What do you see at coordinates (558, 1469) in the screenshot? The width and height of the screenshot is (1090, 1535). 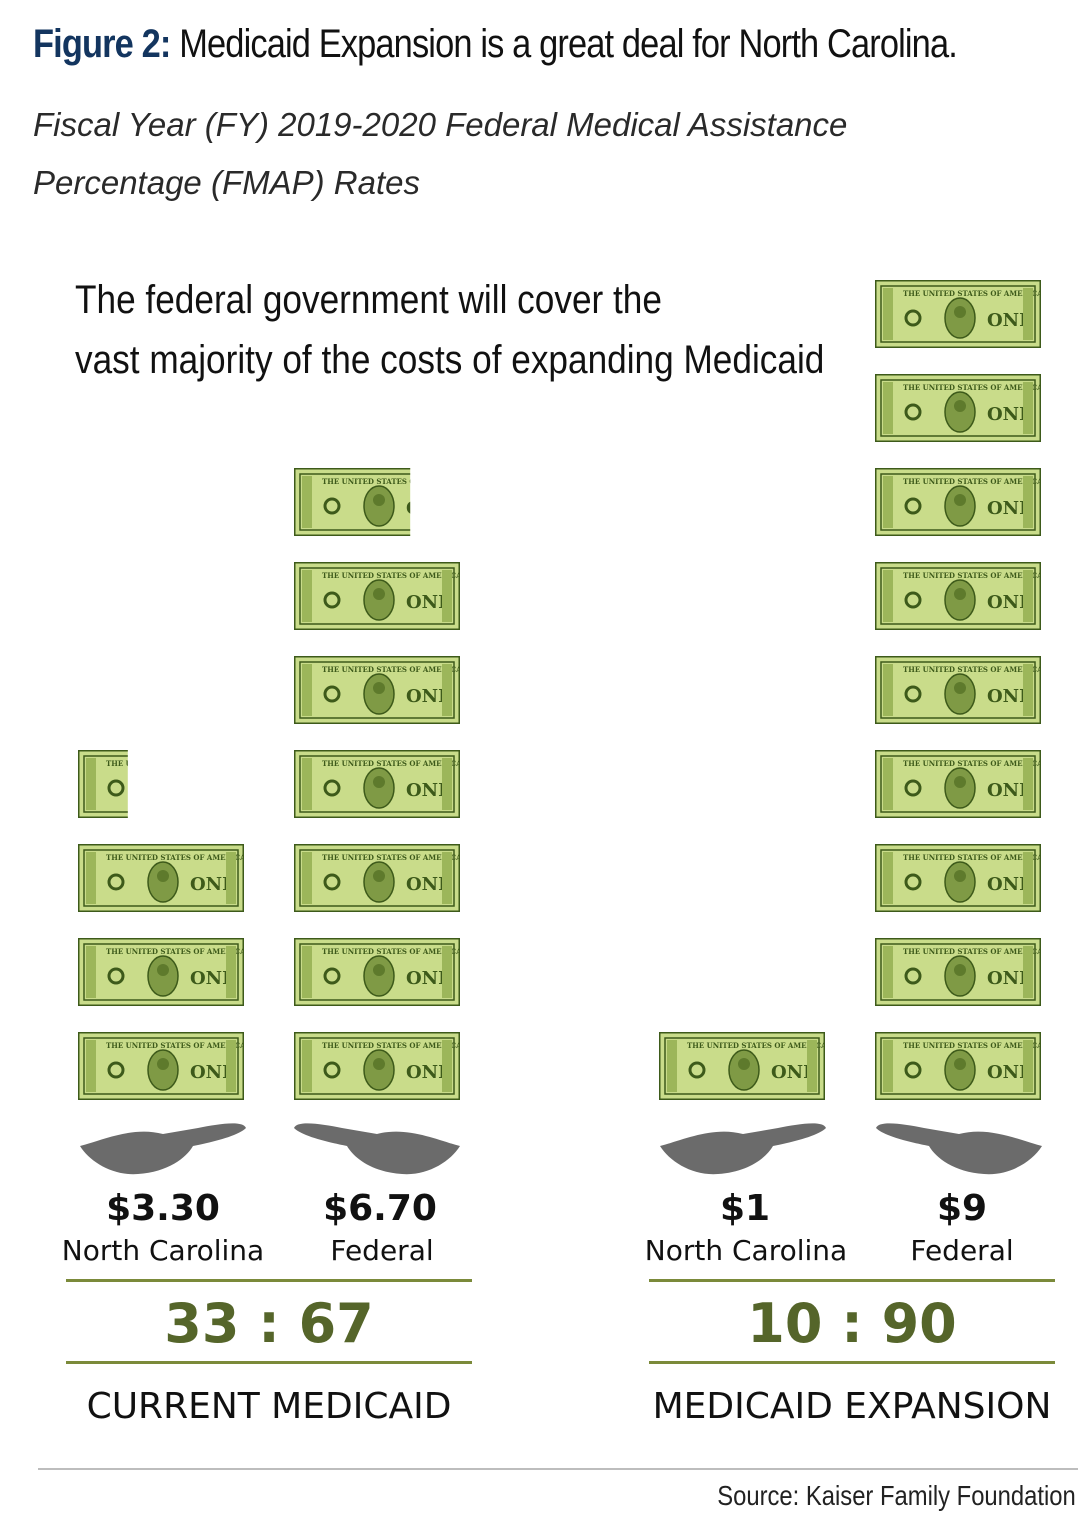 I see `footer-divider` at bounding box center [558, 1469].